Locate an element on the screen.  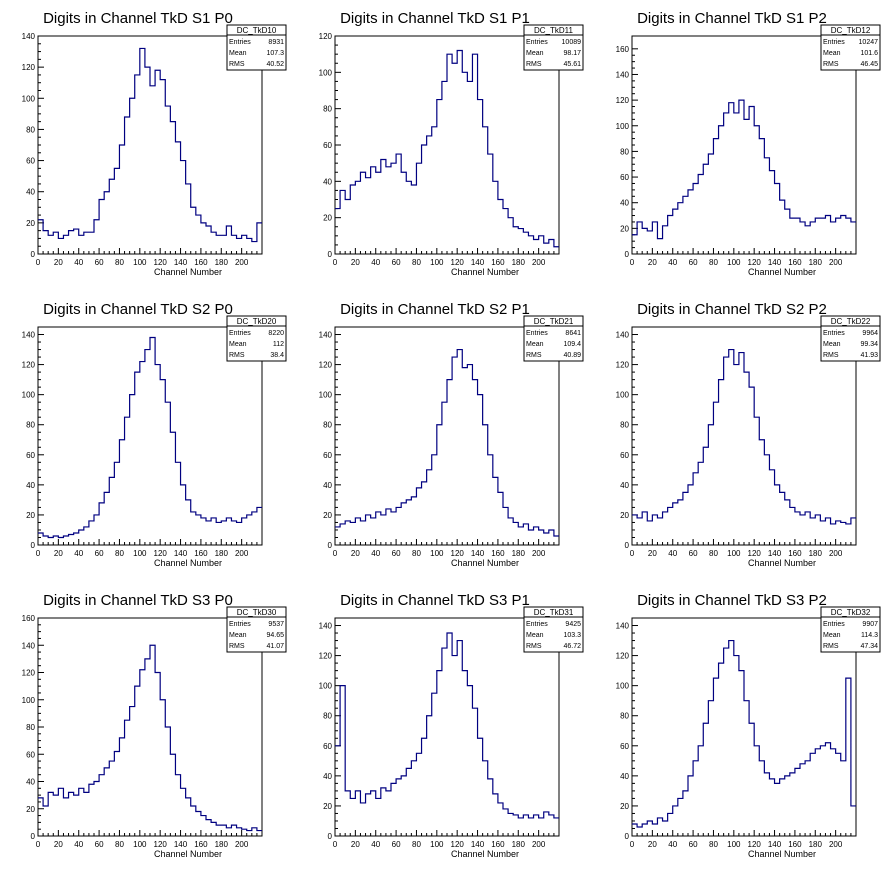
stats-value: 9425 is located at coordinates (573, 624).